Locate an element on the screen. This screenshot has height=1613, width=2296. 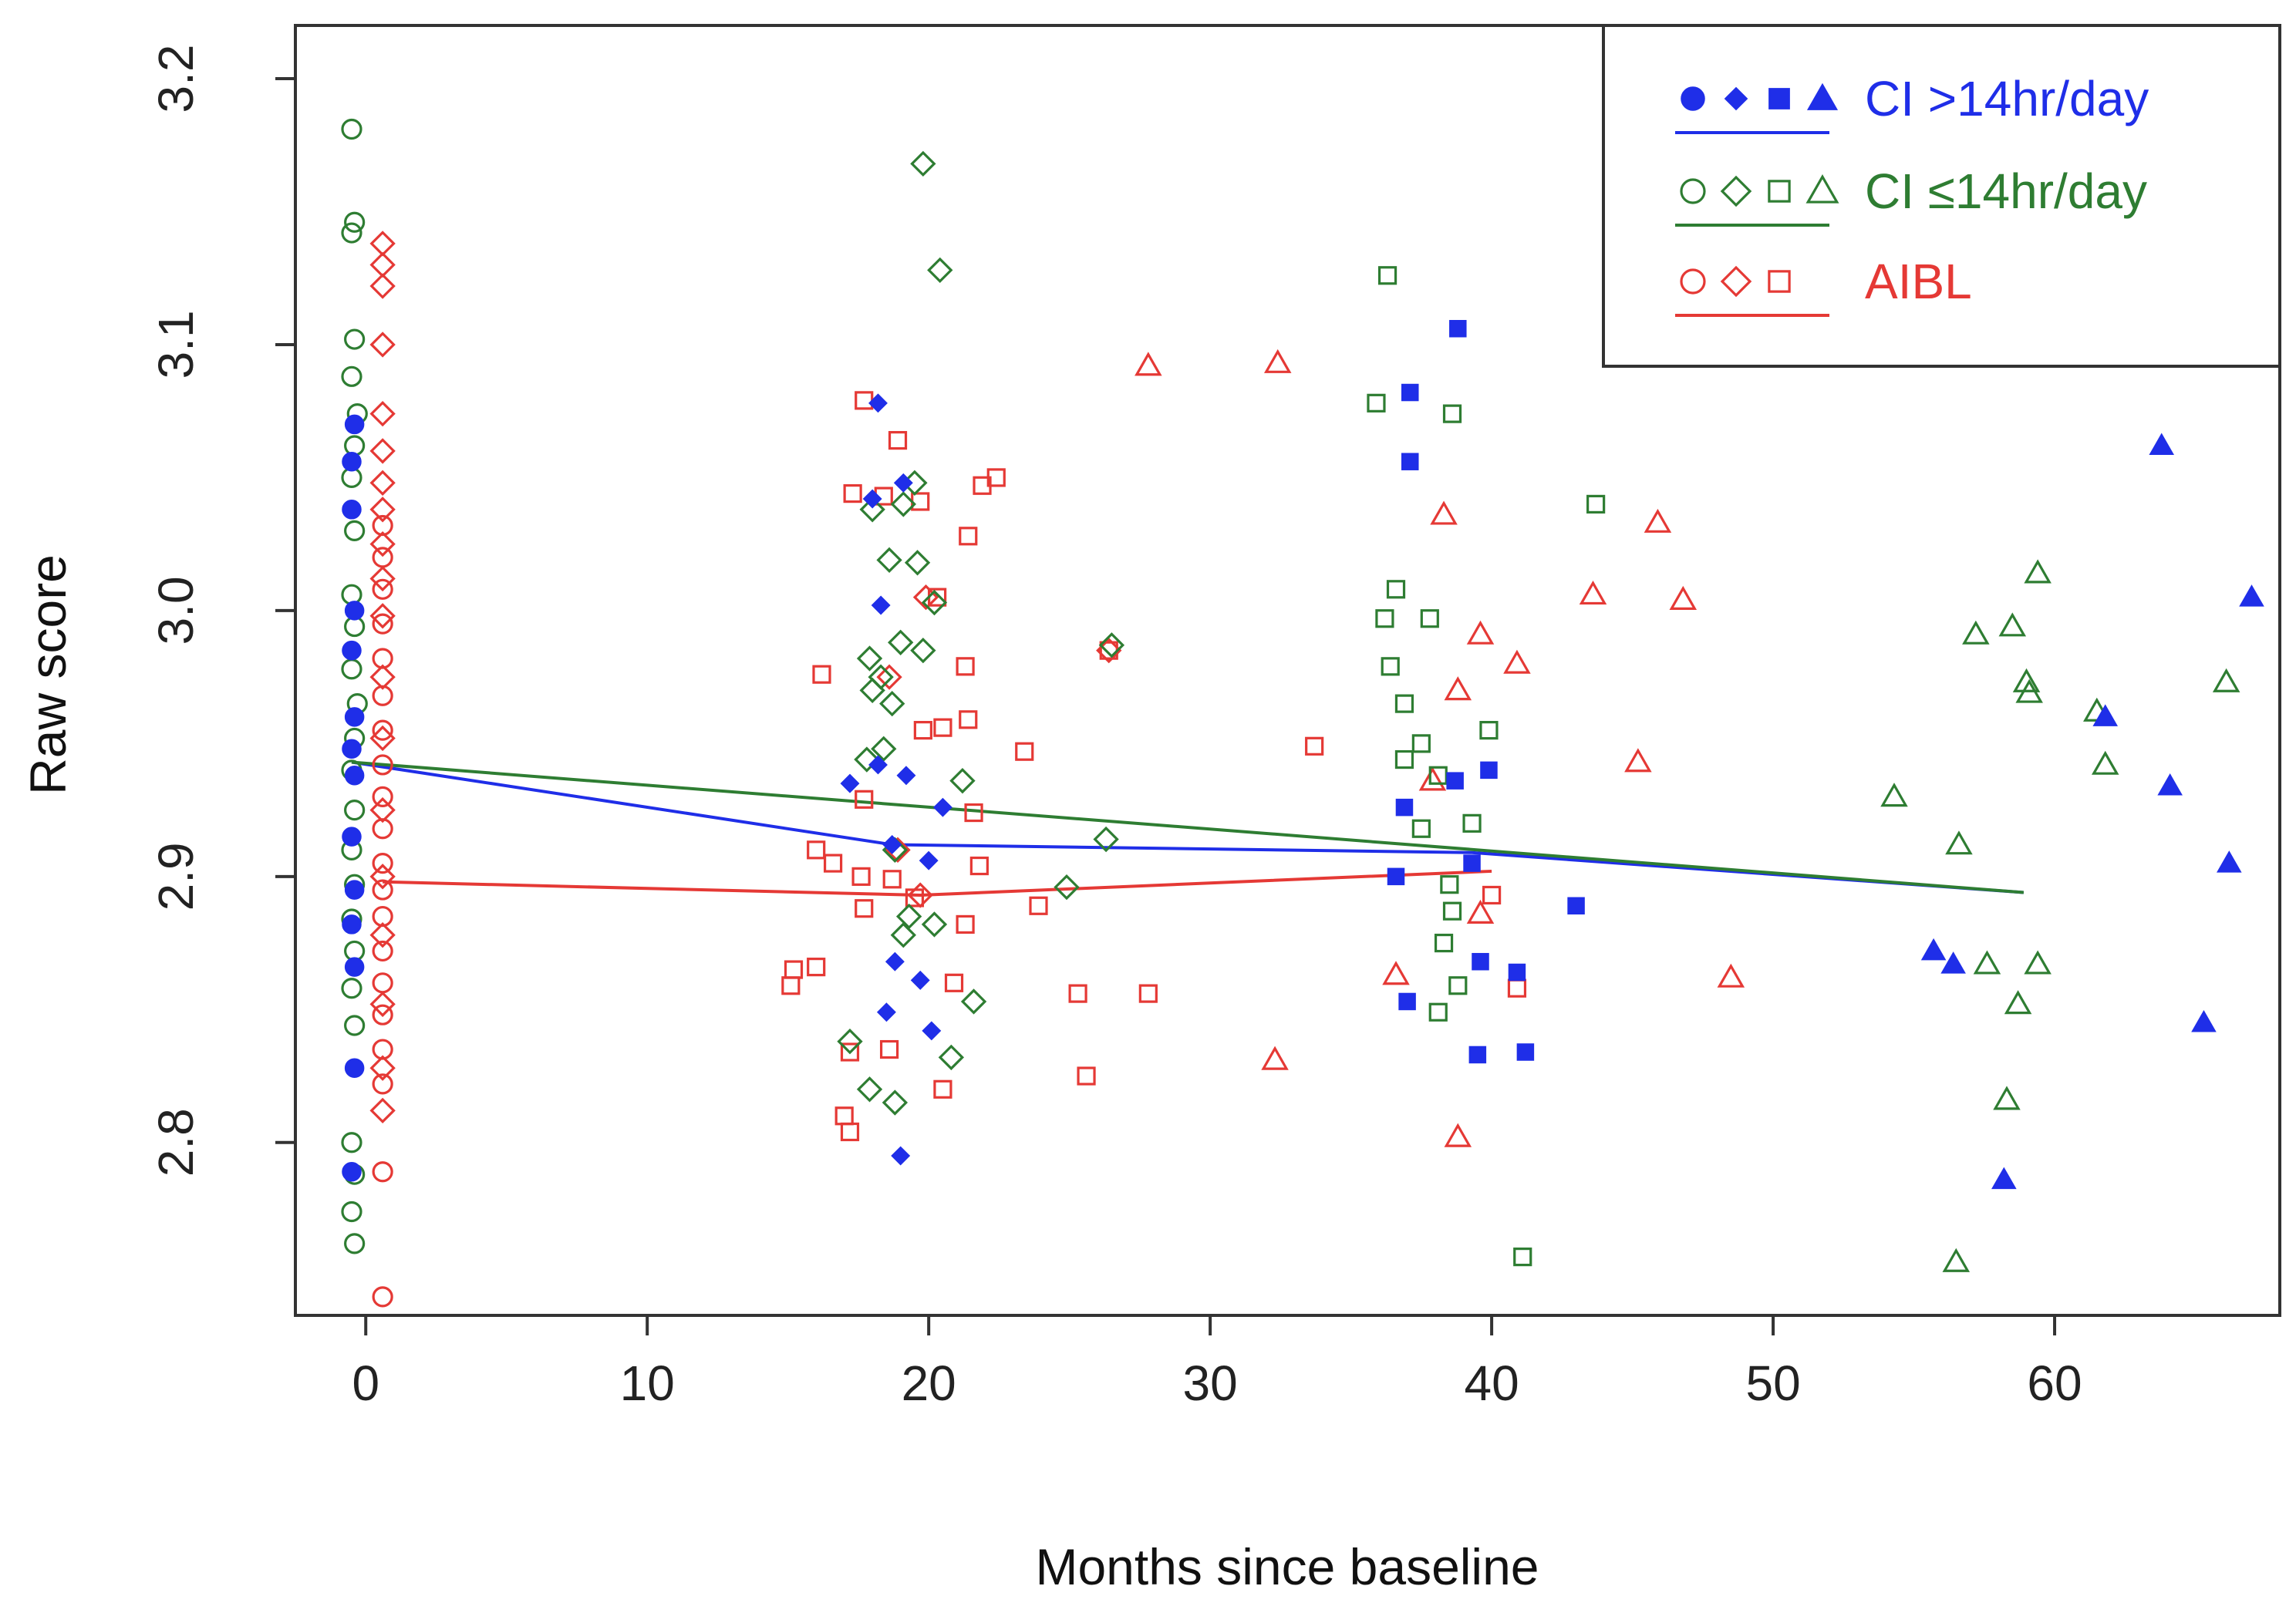
y-tick-label: 3.2 is located at coordinates (176, 79).